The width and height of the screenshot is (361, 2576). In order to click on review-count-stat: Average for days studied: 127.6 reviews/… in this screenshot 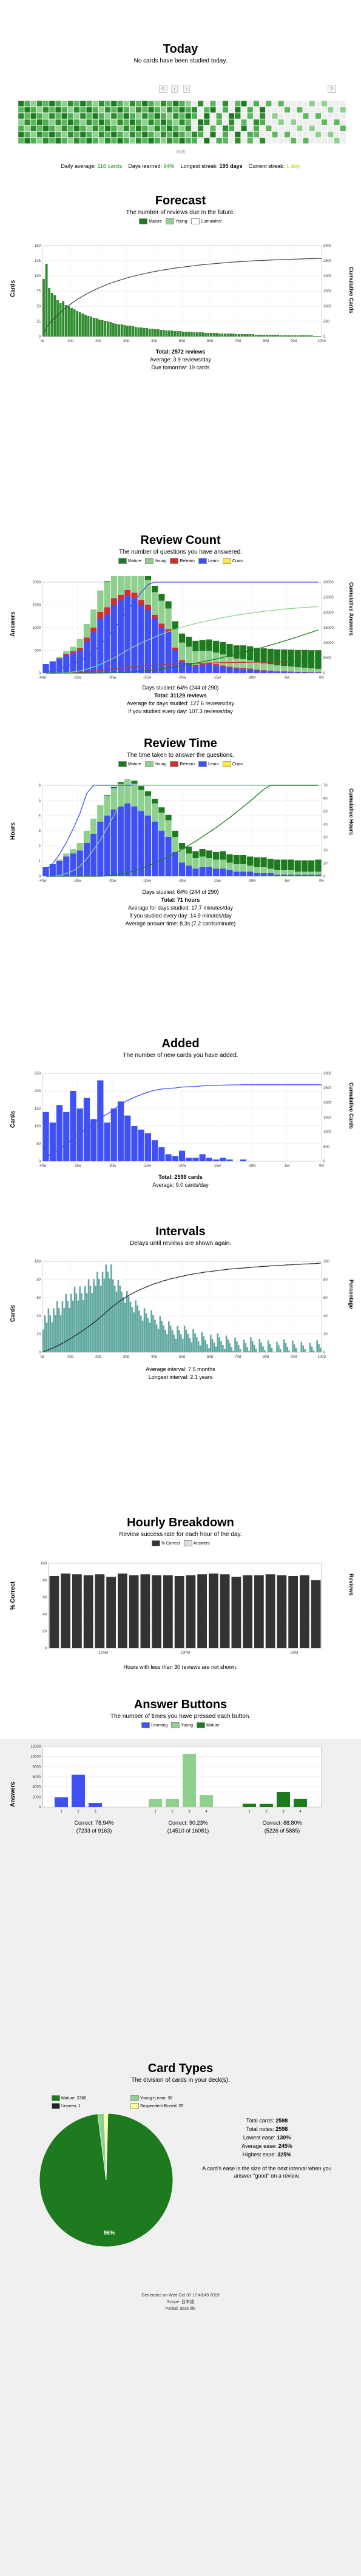, I will do `click(180, 703)`.